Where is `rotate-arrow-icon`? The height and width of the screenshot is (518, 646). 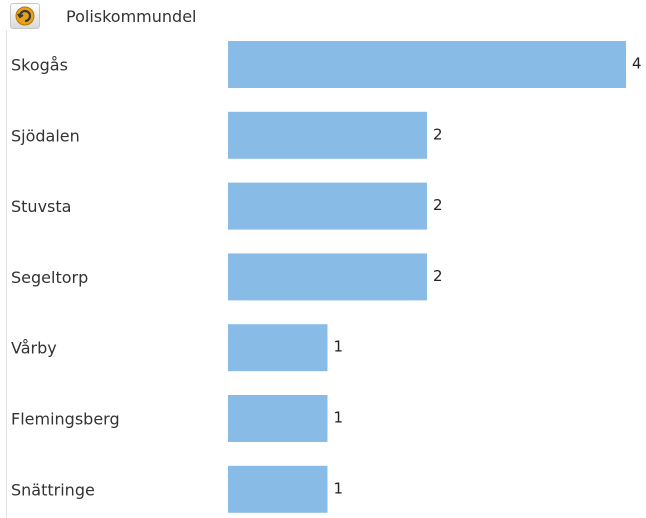 rotate-arrow-icon is located at coordinates (25, 16).